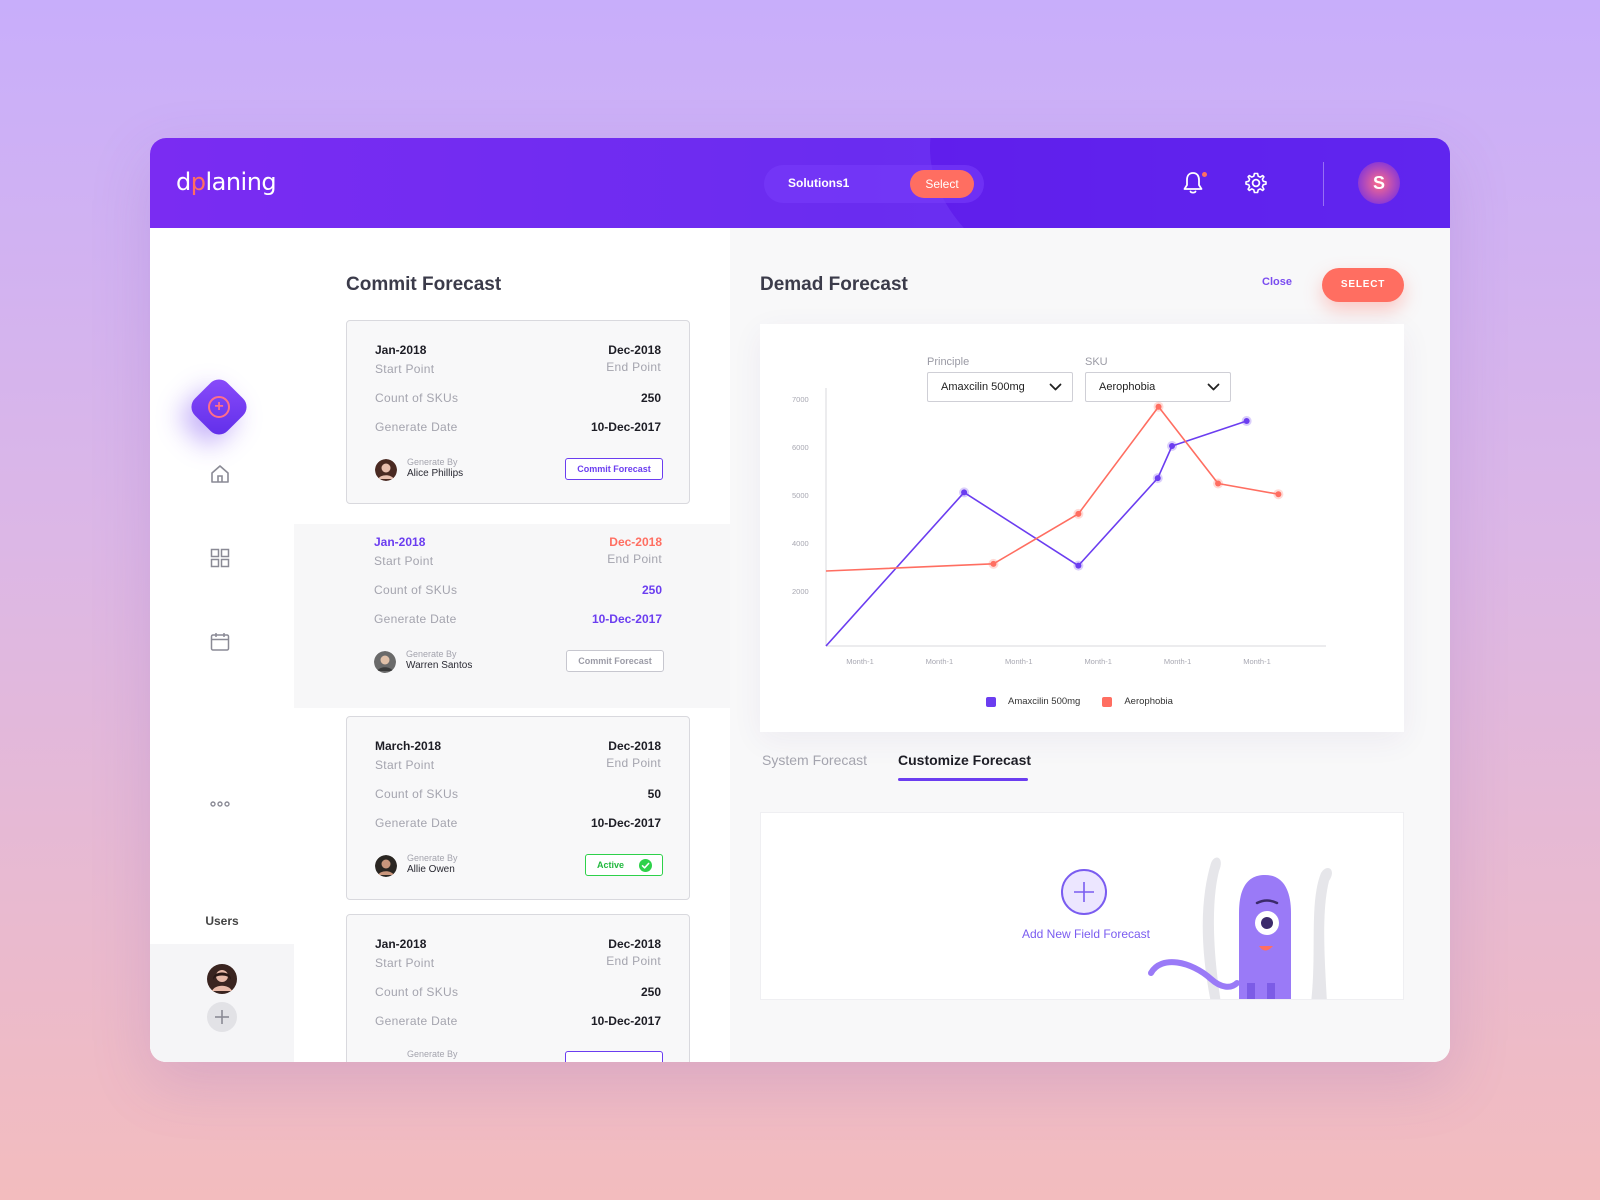 This screenshot has width=1600, height=1200. I want to click on add-user-button, so click(222, 1017).